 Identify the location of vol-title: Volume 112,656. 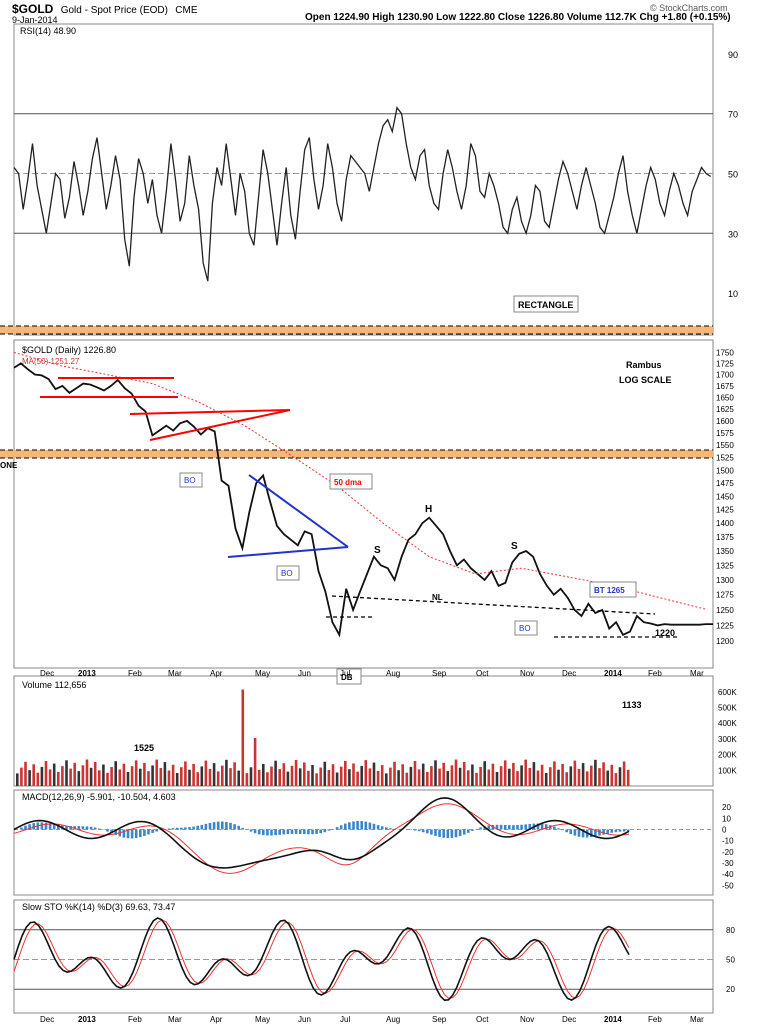
(54, 685).